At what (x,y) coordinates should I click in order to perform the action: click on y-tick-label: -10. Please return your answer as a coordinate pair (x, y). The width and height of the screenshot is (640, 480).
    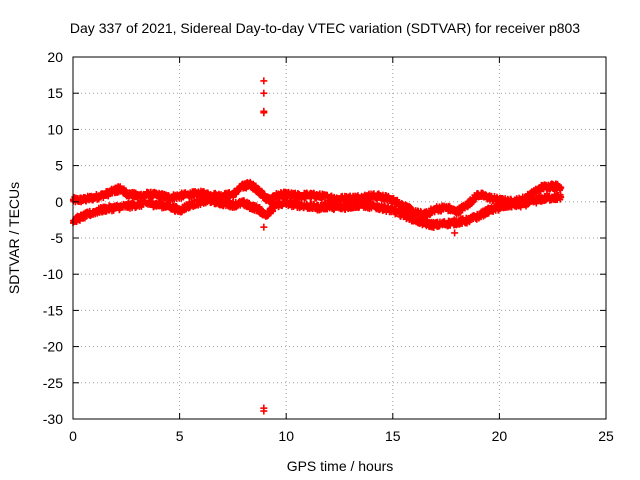
    Looking at the image, I should click on (53, 274).